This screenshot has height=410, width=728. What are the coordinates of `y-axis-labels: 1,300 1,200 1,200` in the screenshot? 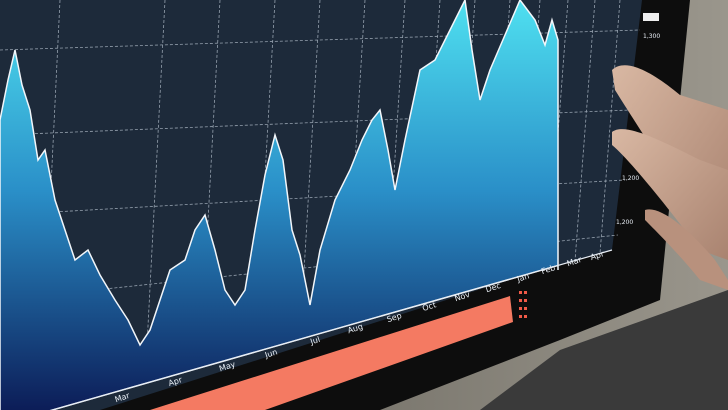 It's located at (638, 129).